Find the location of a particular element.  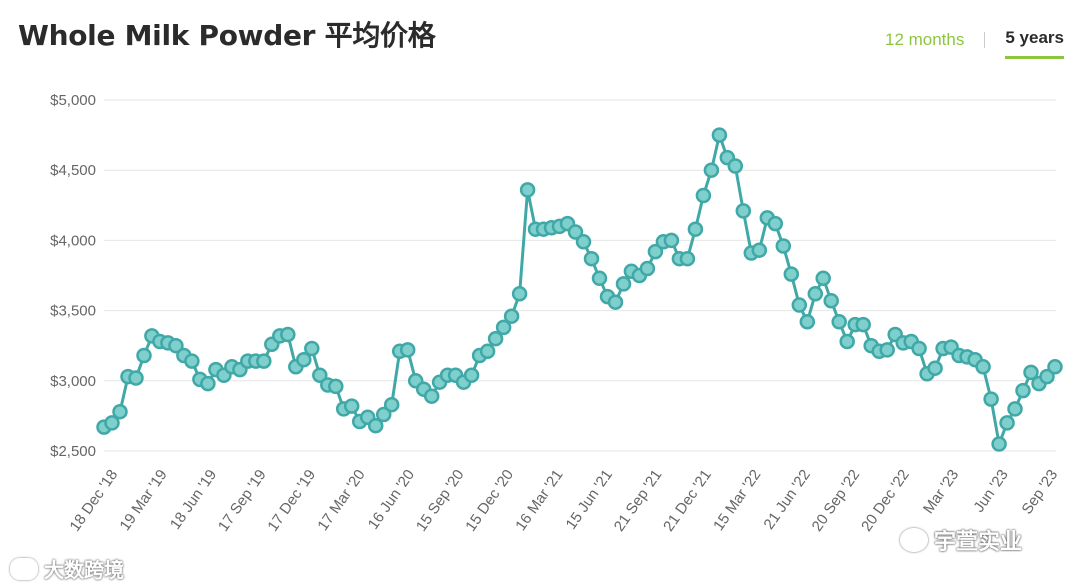

y-tick-label: $5,000 is located at coordinates (73, 100).